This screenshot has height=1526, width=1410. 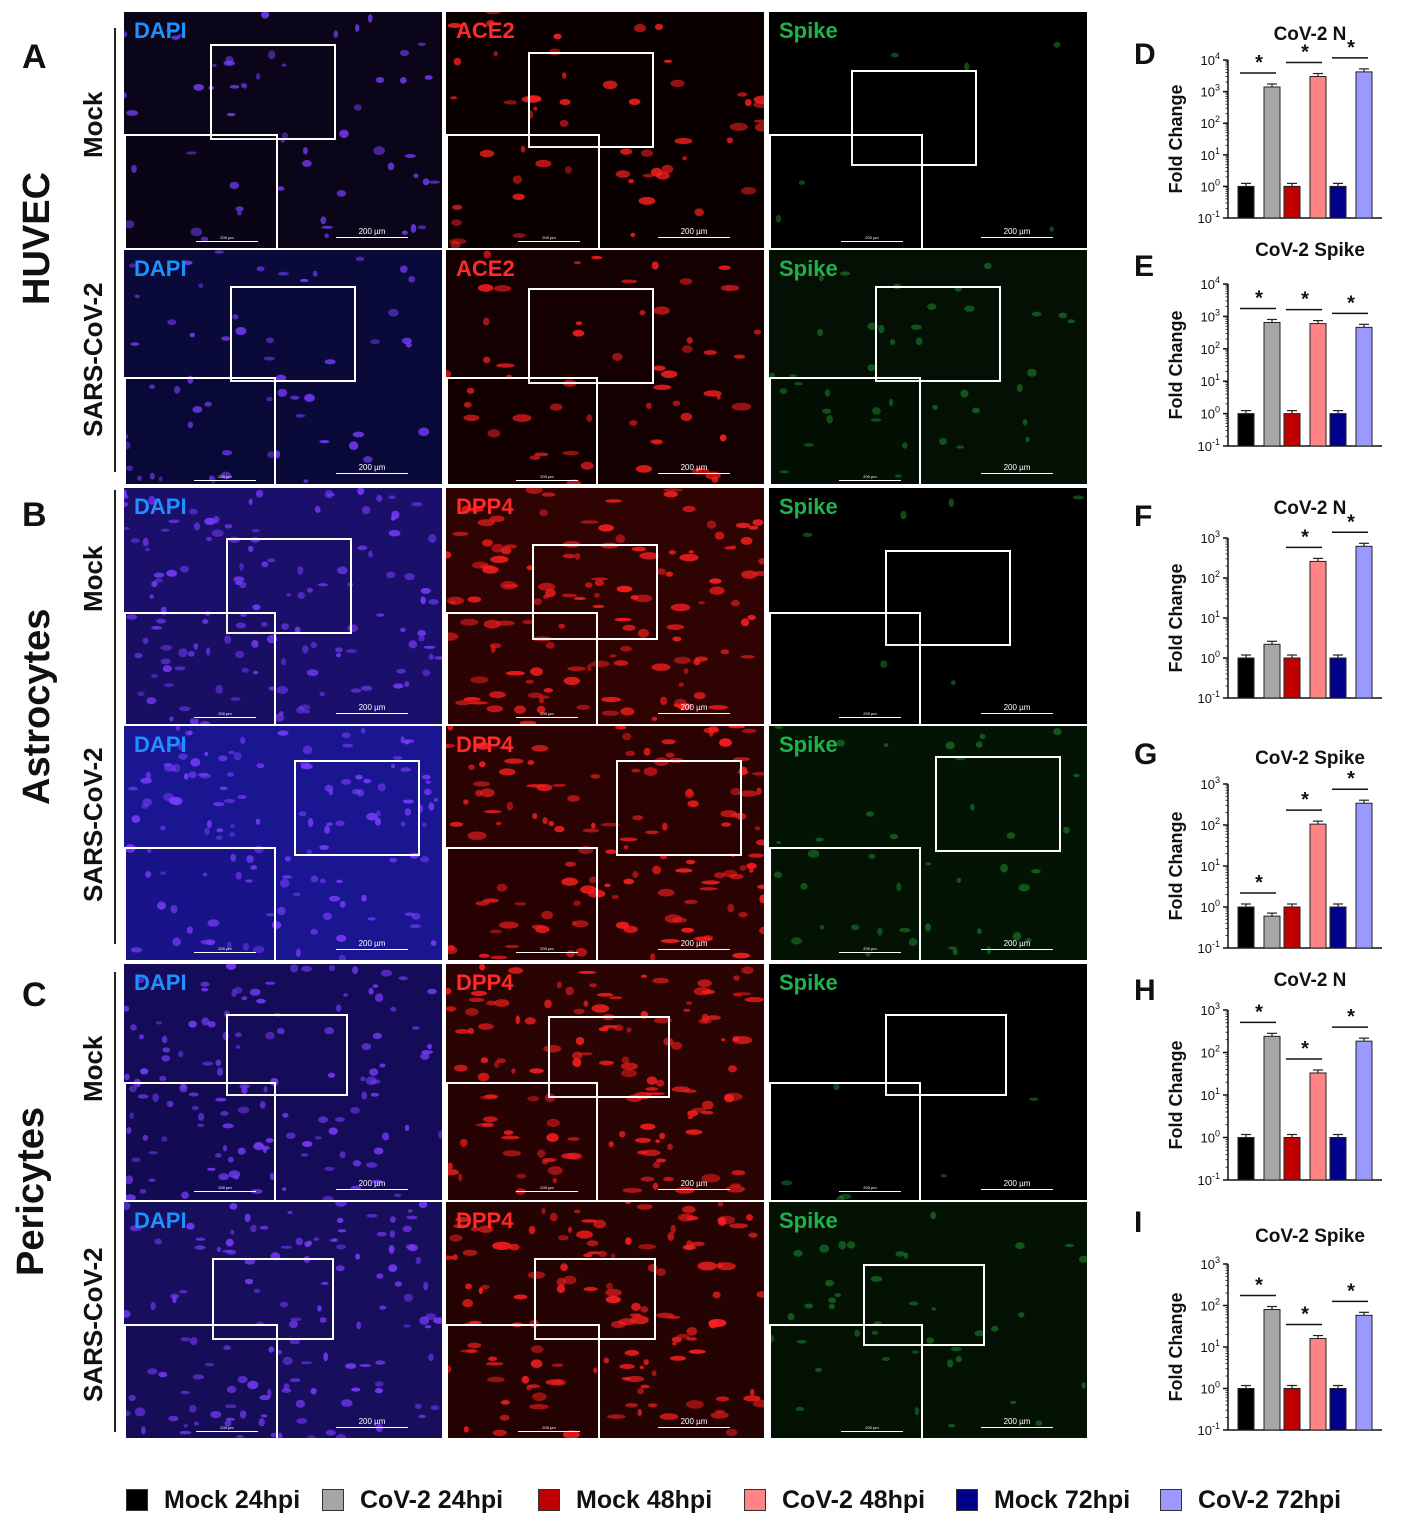 What do you see at coordinates (37, 706) in the screenshot?
I see `celltype-astrocytes: Astrocytes` at bounding box center [37, 706].